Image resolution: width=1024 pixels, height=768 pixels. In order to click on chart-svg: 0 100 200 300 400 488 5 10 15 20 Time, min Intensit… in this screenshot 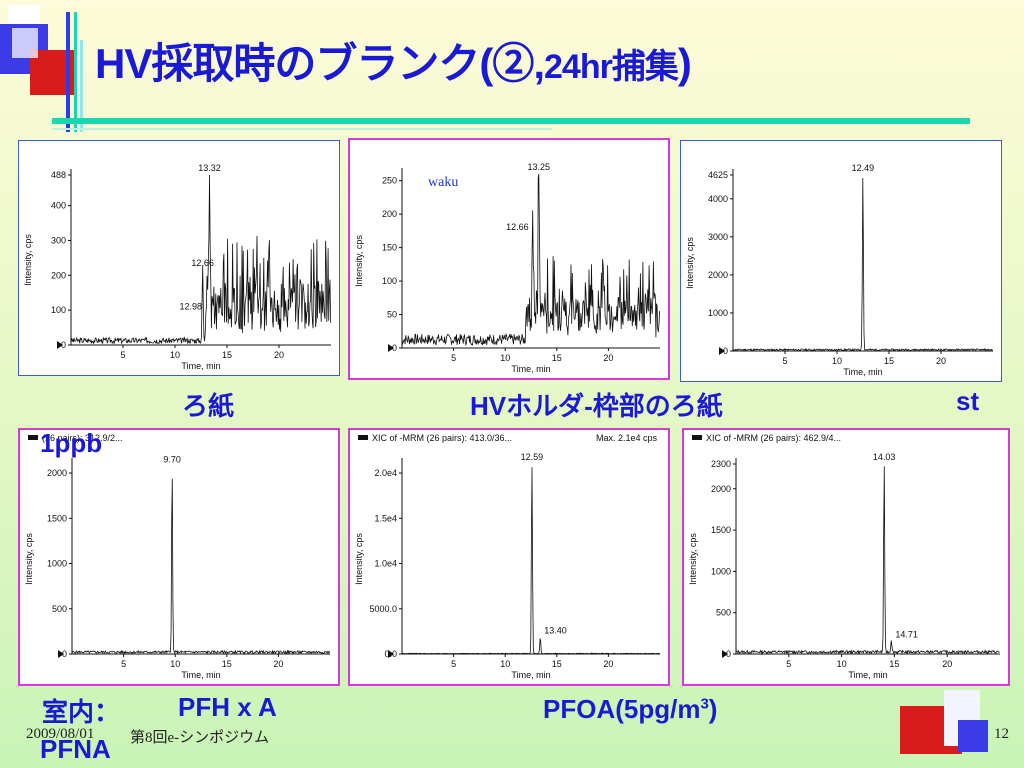, I will do `click(177, 267)`.